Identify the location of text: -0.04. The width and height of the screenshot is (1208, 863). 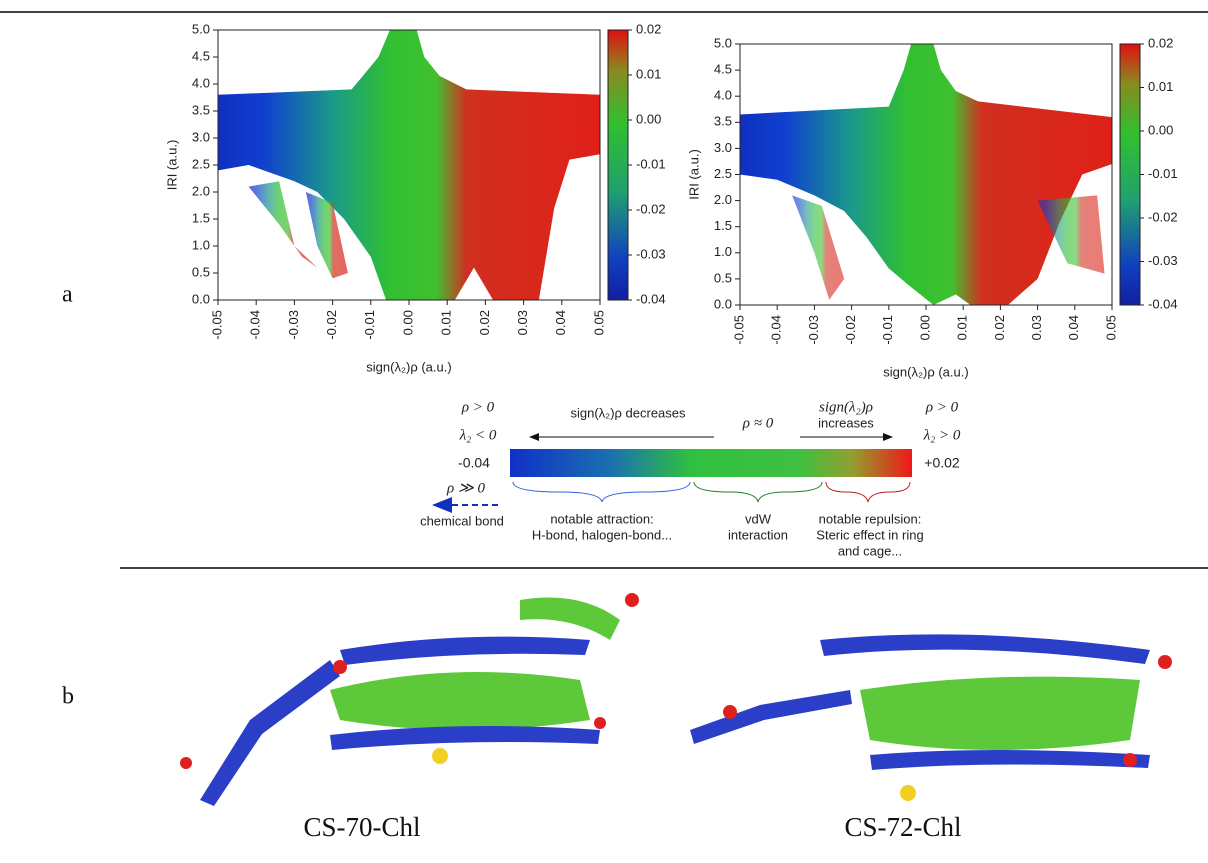
(474, 463).